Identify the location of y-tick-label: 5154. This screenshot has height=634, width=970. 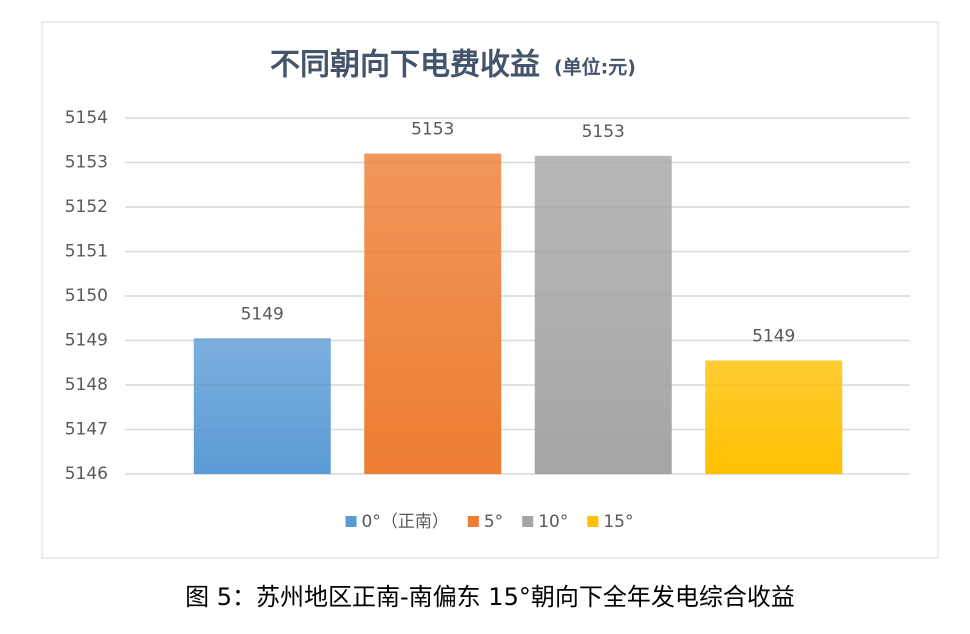
(86, 118).